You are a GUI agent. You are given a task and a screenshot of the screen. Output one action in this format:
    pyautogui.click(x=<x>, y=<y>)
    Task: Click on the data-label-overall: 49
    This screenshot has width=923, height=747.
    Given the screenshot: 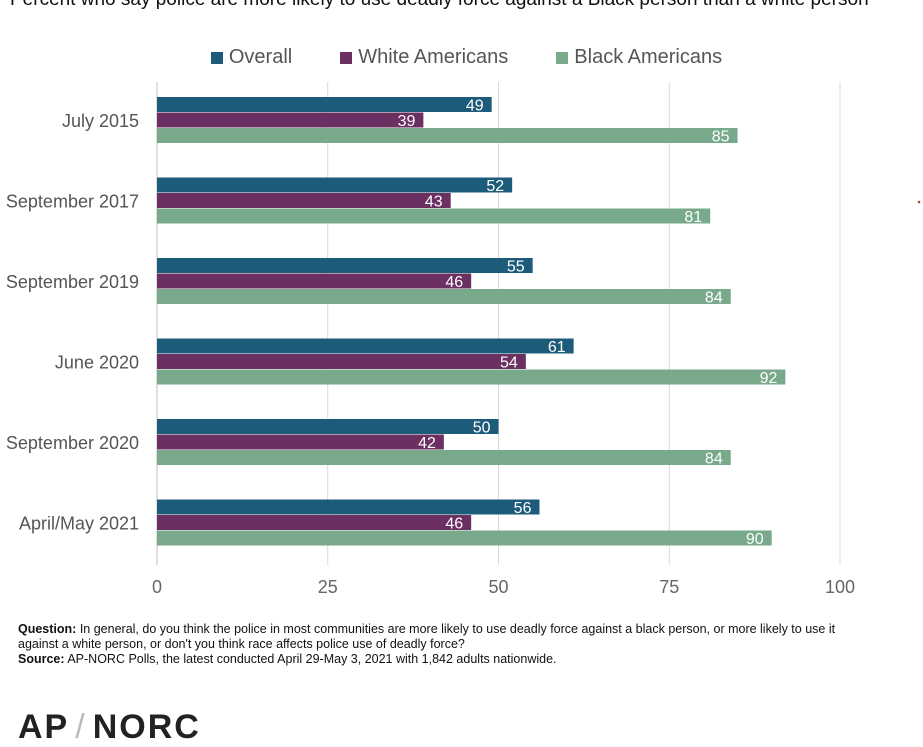 What is the action you would take?
    pyautogui.click(x=475, y=106)
    